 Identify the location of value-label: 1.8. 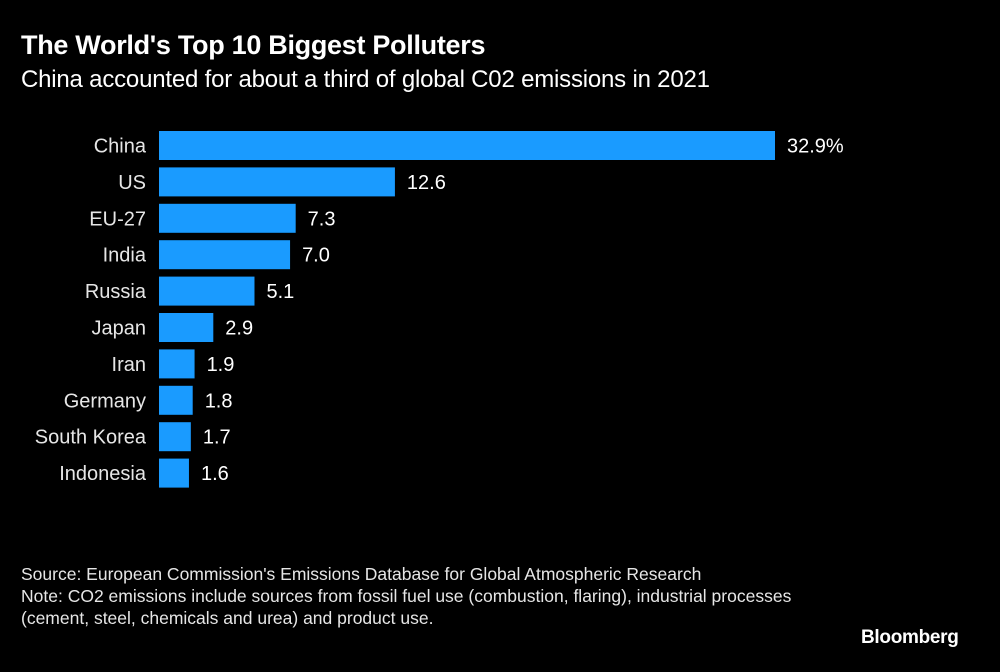
(219, 401).